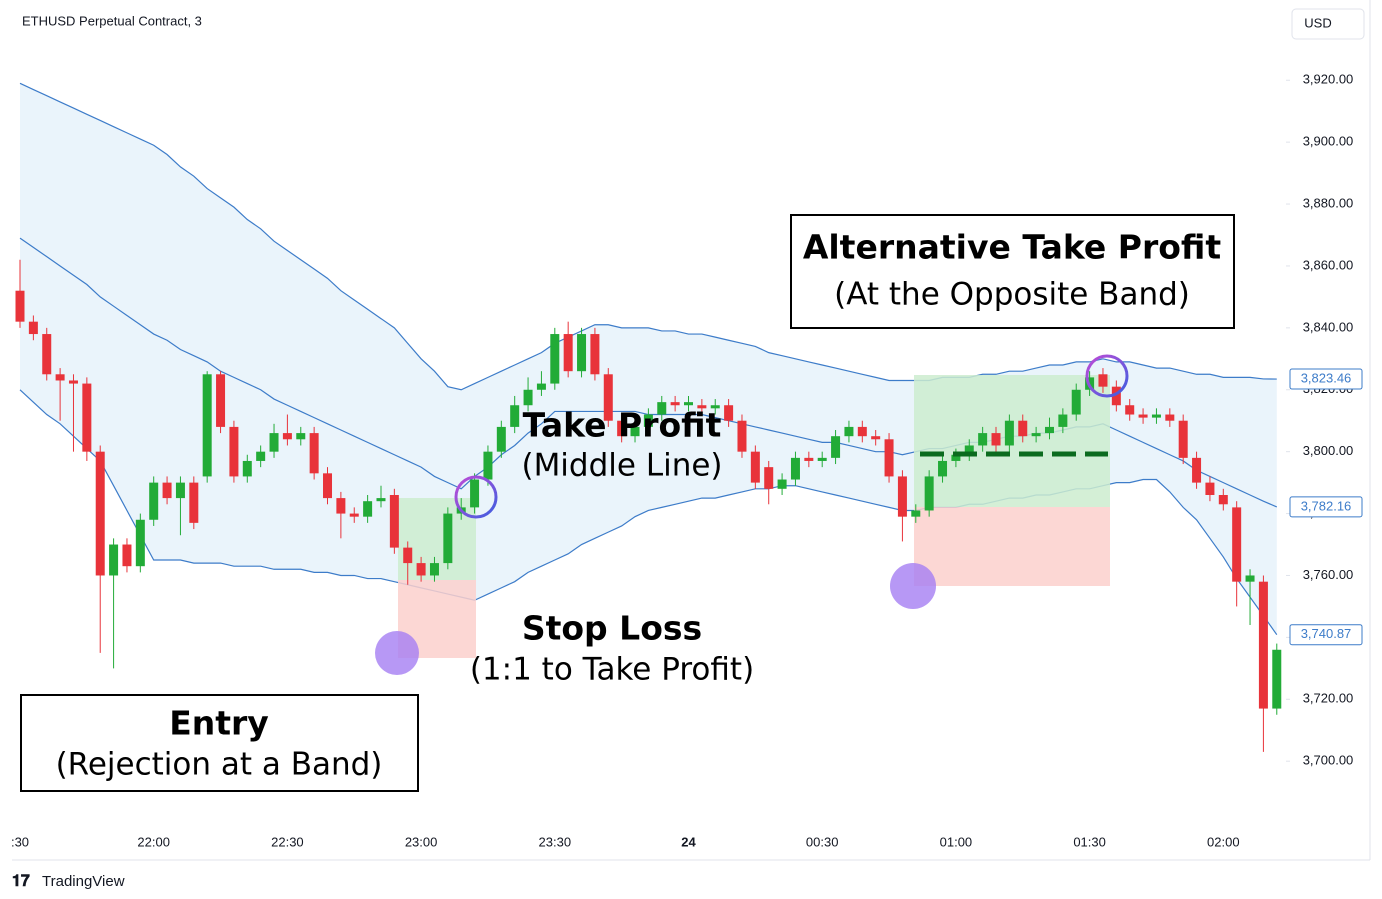  What do you see at coordinates (153, 841) in the screenshot?
I see `x-tick-label: 22:00` at bounding box center [153, 841].